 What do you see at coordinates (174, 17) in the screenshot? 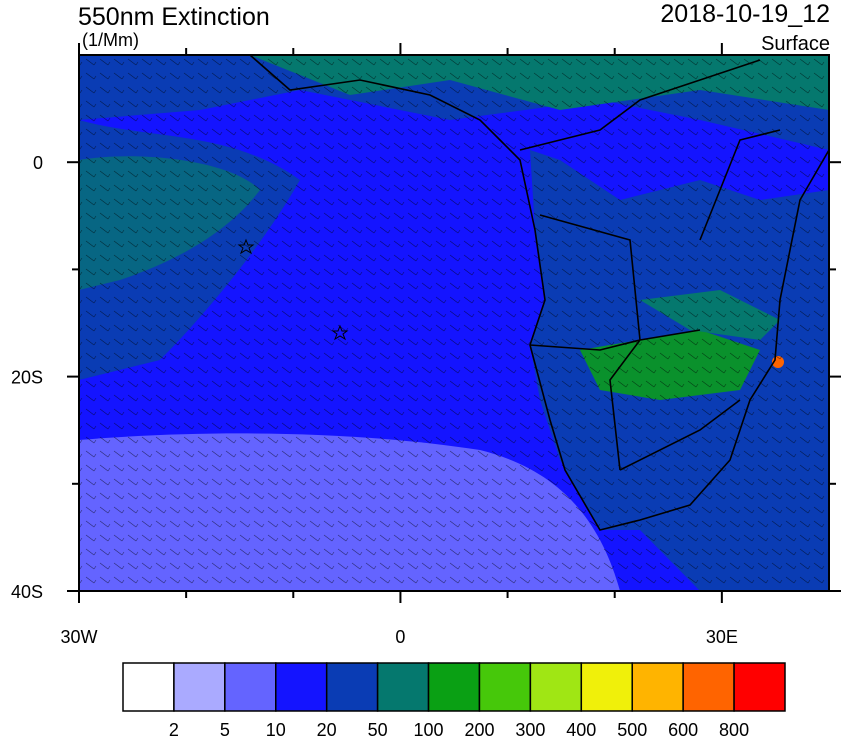
I see `title: 550nm Extinction` at bounding box center [174, 17].